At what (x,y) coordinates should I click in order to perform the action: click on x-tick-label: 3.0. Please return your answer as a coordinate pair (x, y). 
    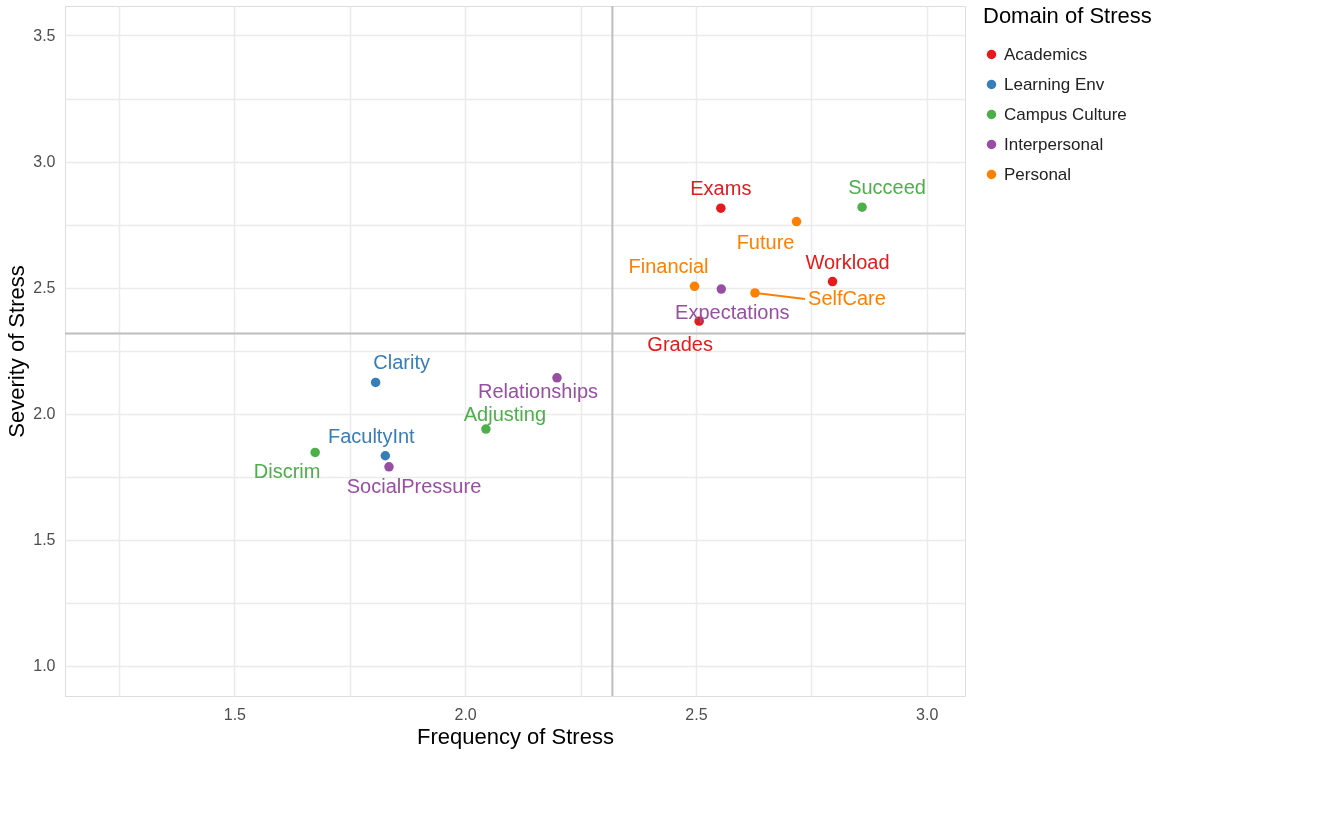
    Looking at the image, I should click on (927, 714).